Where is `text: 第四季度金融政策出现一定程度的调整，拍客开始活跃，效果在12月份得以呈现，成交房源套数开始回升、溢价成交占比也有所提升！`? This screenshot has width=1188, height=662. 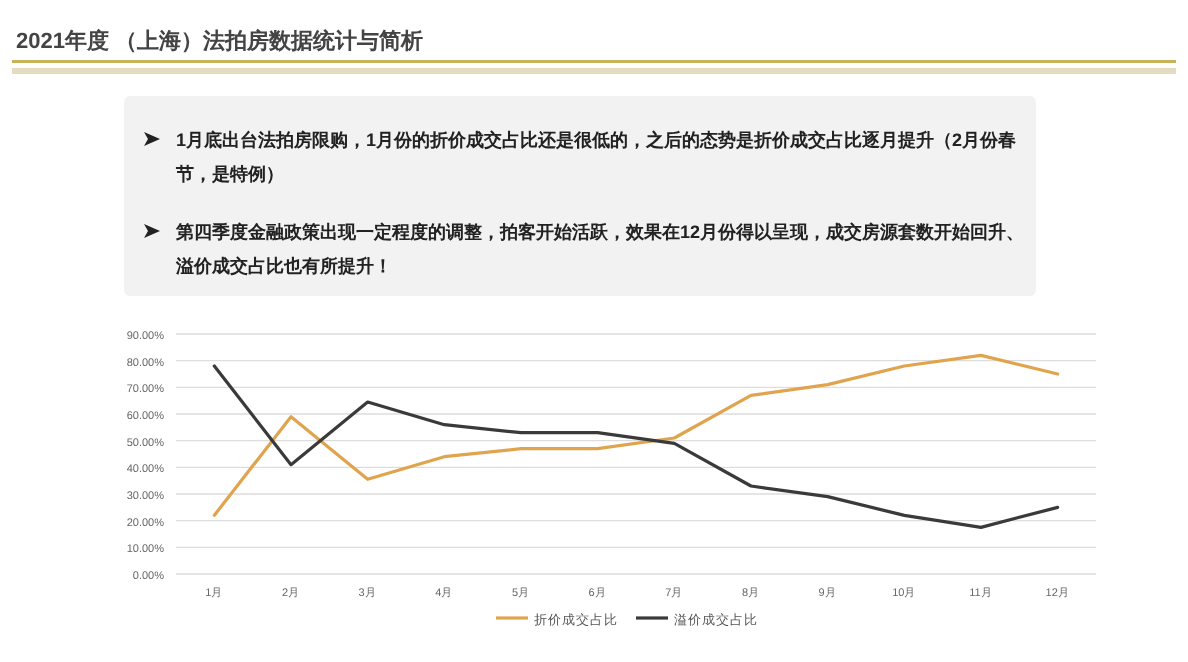 text: 第四季度金融政策出现一定程度的调整，拍客开始活跃，效果在12月份得以呈现，成交房源套数开始回升、溢价成交占比也有所提升！ is located at coordinates (599, 249).